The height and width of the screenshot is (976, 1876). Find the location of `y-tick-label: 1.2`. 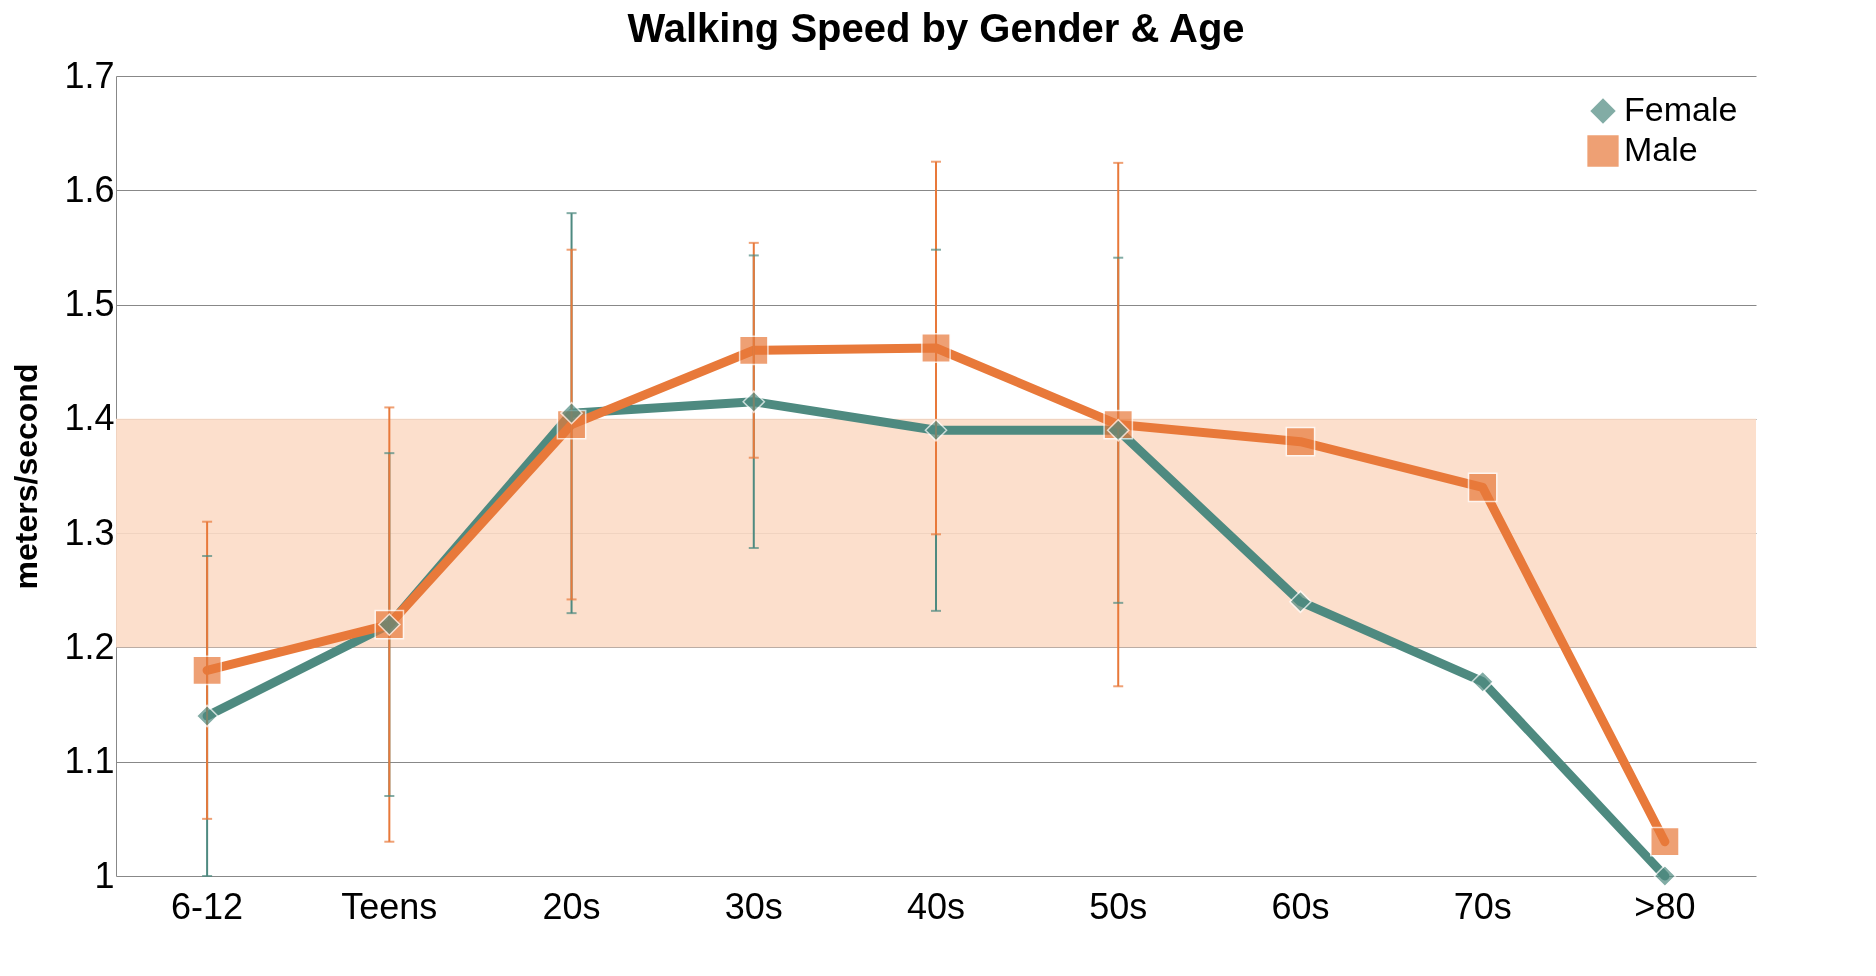

y-tick-label: 1.2 is located at coordinates (89, 646).